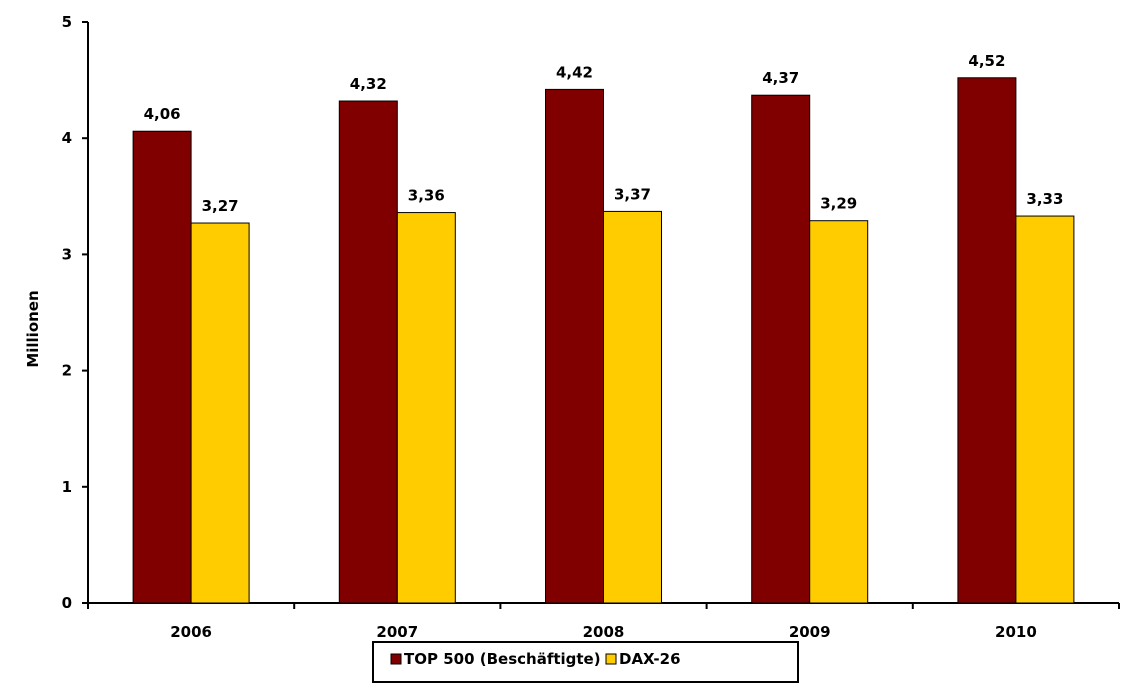  I want to click on legend-label: DAX-26, so click(650, 659).